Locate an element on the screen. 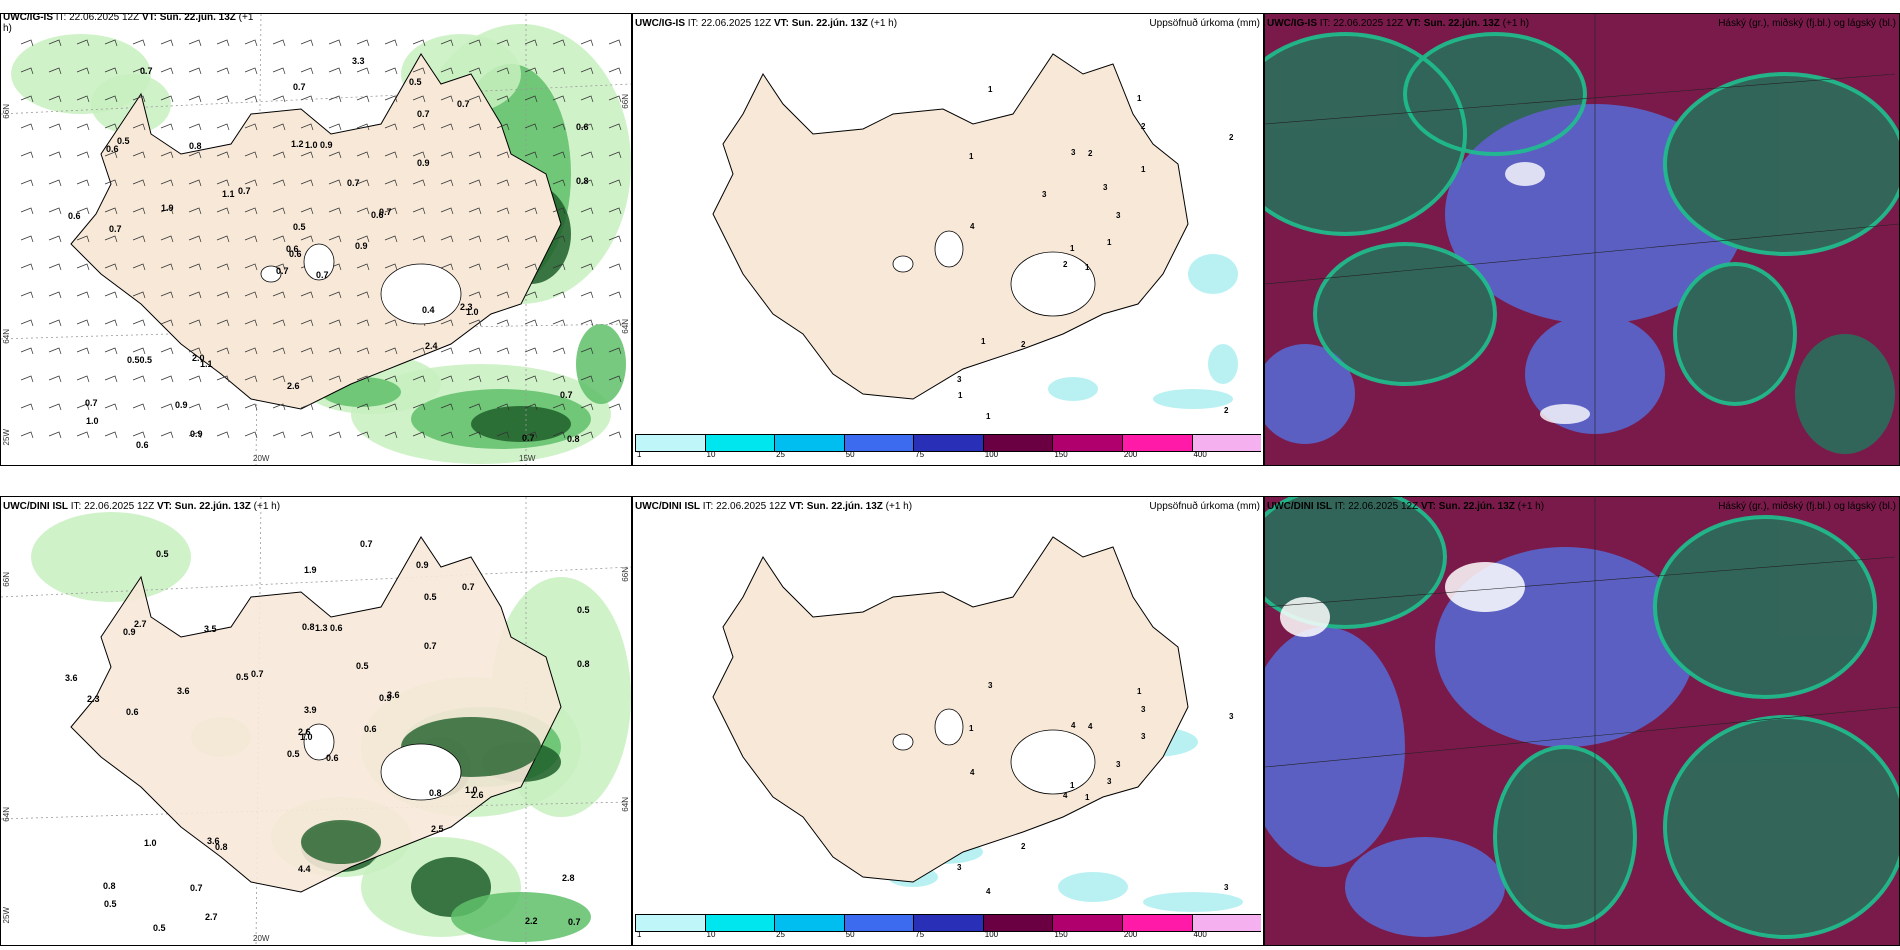 The height and width of the screenshot is (950, 1900). map-value-label: 1.1 is located at coordinates (228, 194).